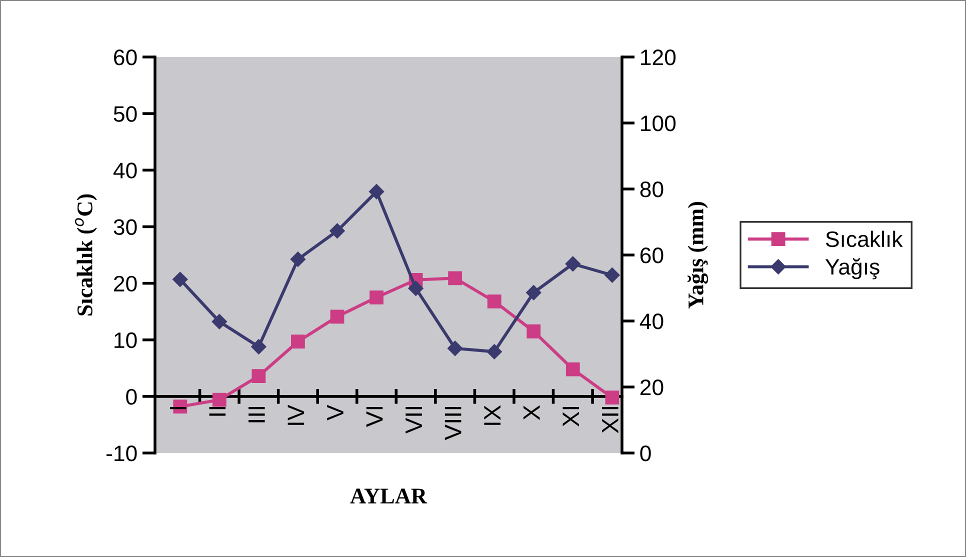  I want to click on x-tick-label: XI, so click(571, 416).